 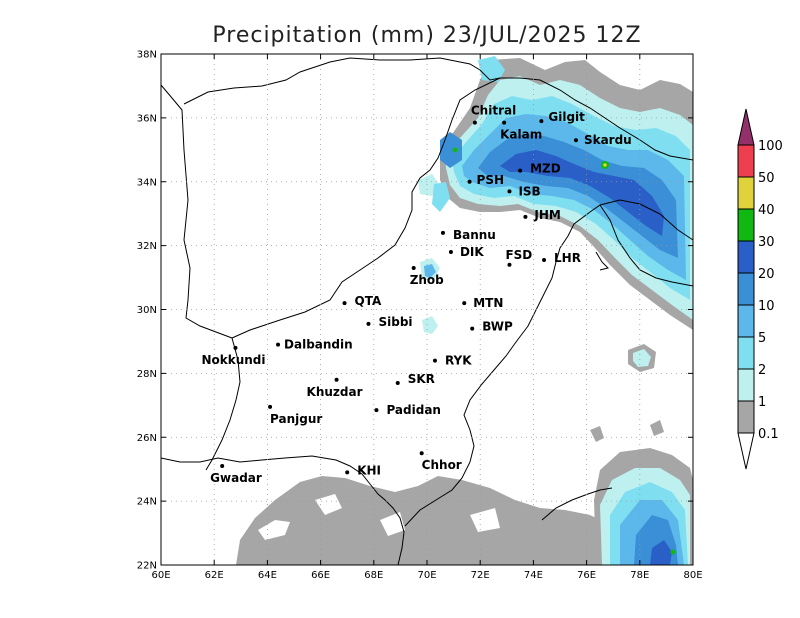 I want to click on city-skr: SKR, so click(x=415, y=379).